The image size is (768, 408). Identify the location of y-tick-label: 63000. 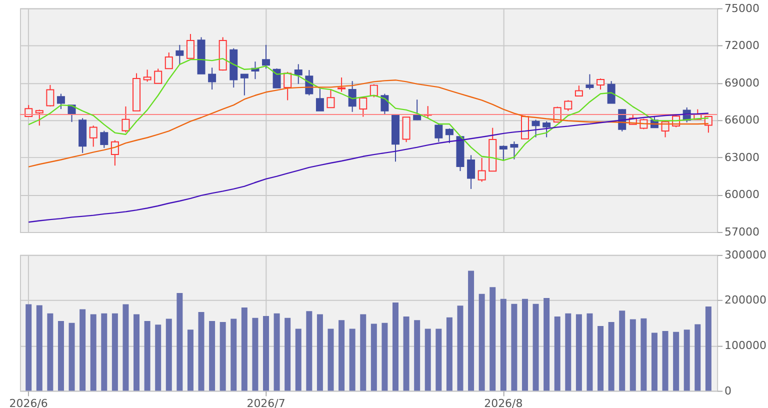
(742, 157).